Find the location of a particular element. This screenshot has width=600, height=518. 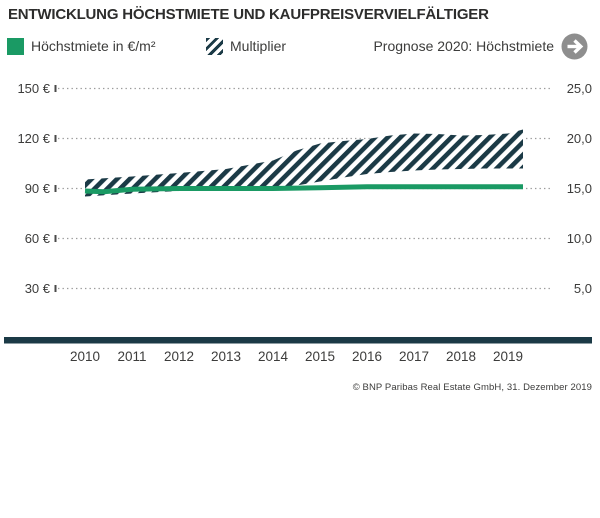

y-axis-right-label: 20,0 is located at coordinates (579, 138).